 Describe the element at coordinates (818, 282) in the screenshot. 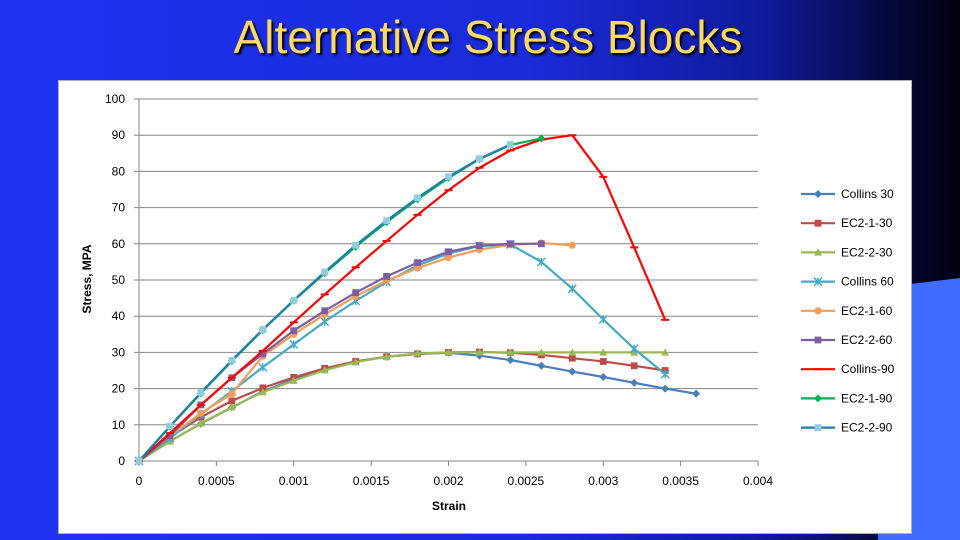

I see `legend-collins-60-marker` at that location.